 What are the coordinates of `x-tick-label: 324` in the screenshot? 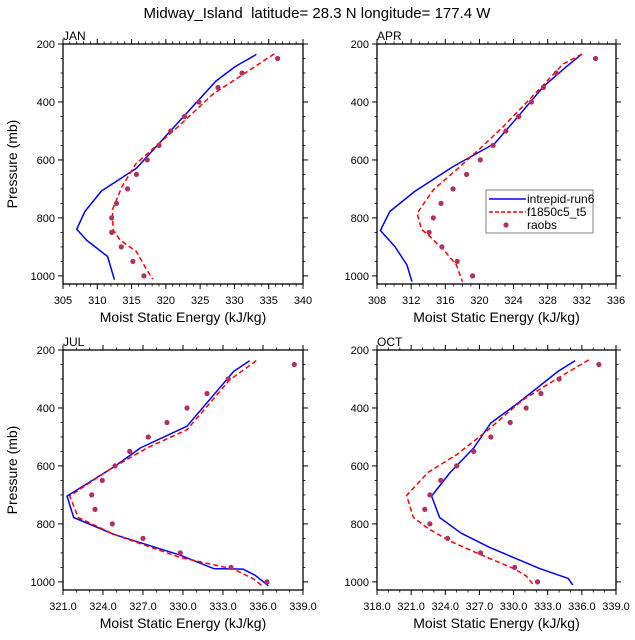 It's located at (513, 301).